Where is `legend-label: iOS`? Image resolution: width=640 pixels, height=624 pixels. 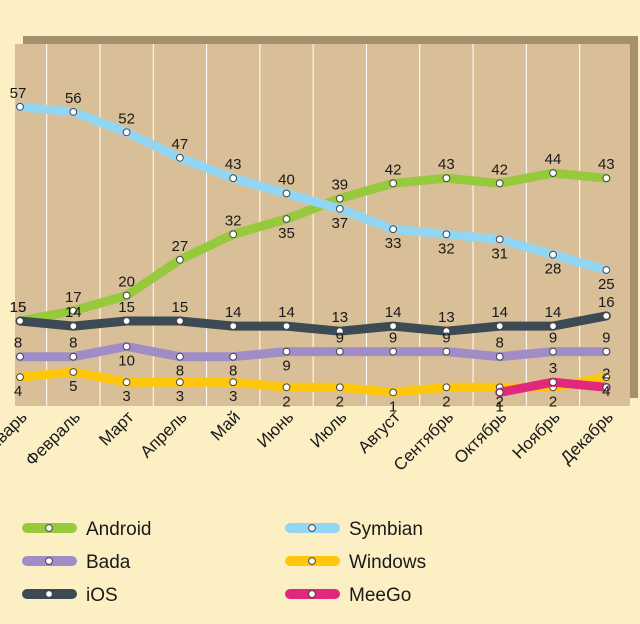
legend-label: iOS is located at coordinates (102, 595).